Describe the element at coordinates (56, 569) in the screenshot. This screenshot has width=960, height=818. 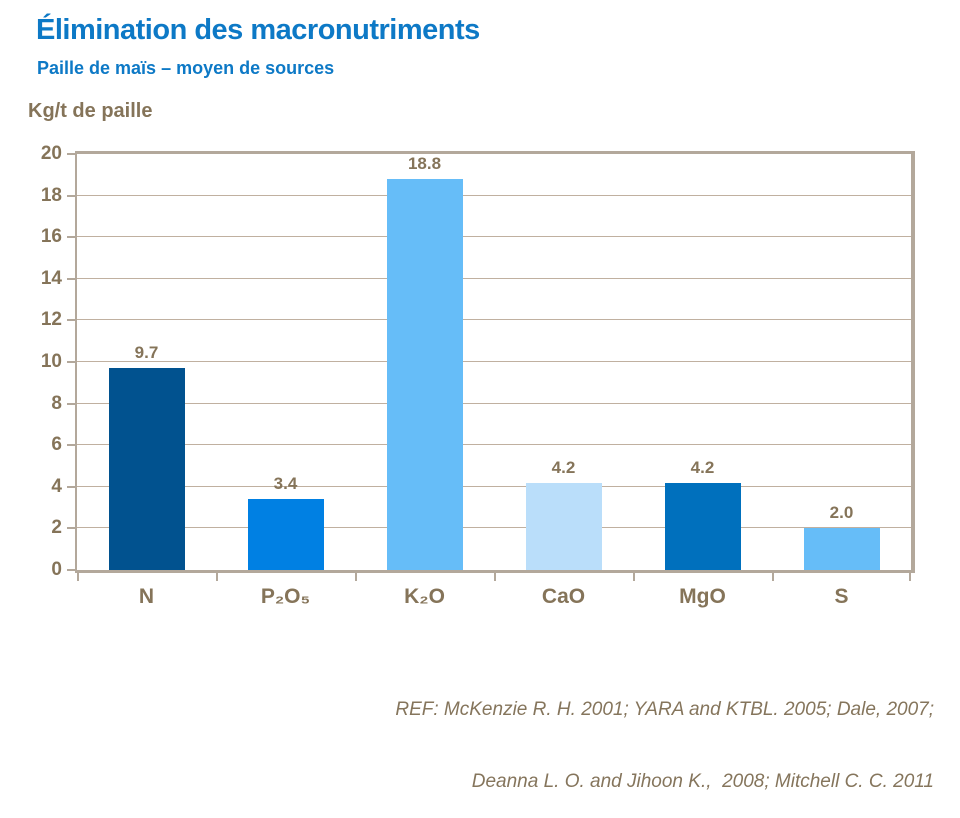
I see `y-axis-label: 0` at that location.